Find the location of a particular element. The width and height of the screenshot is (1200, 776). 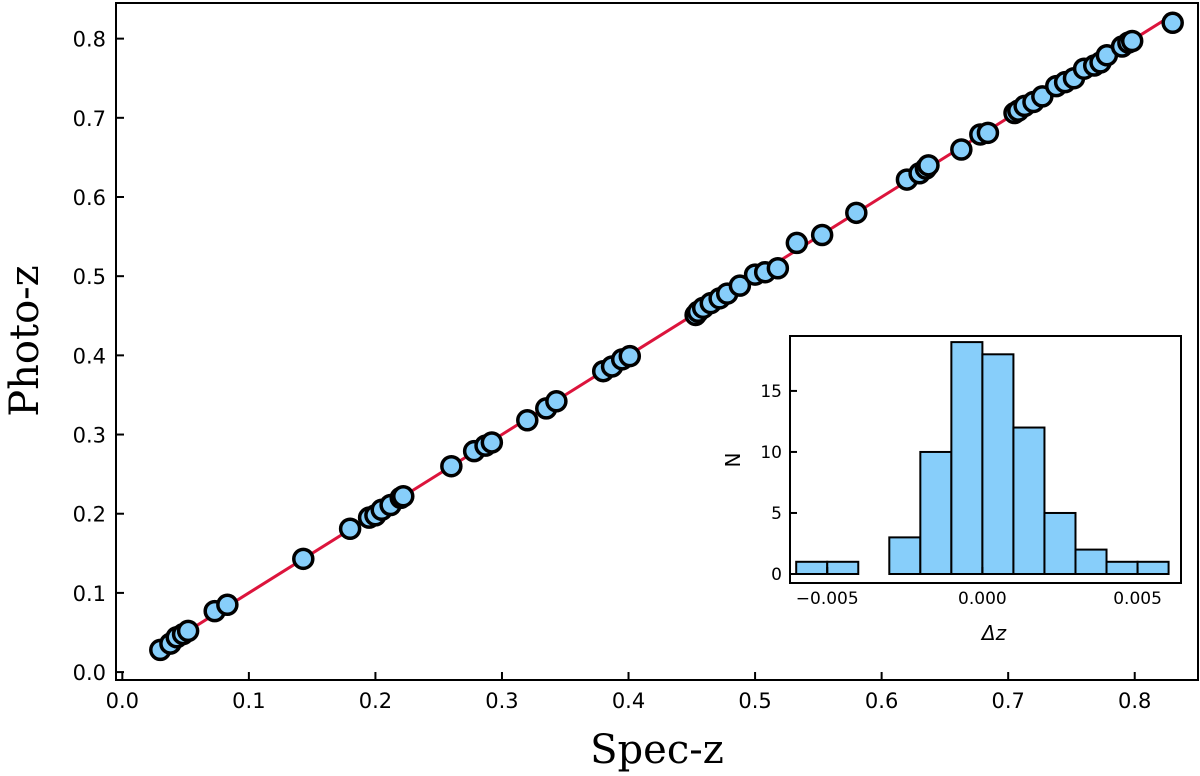

y-tick-label: 0.6 is located at coordinates (89, 198).